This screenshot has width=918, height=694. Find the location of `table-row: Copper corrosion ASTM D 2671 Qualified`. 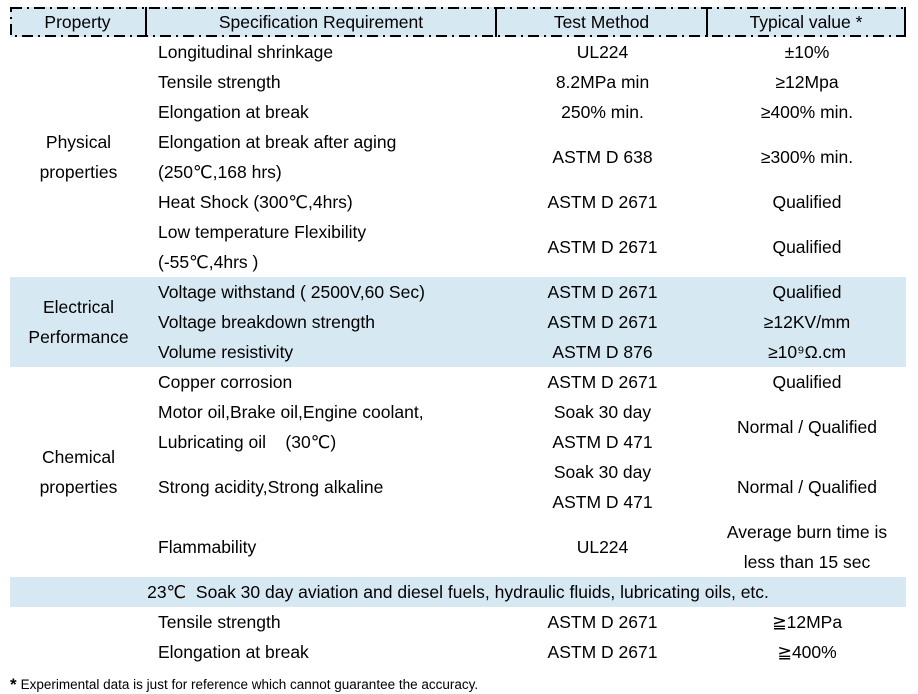

table-row: Copper corrosion ASTM D 2671 Qualified is located at coordinates (500, 382).